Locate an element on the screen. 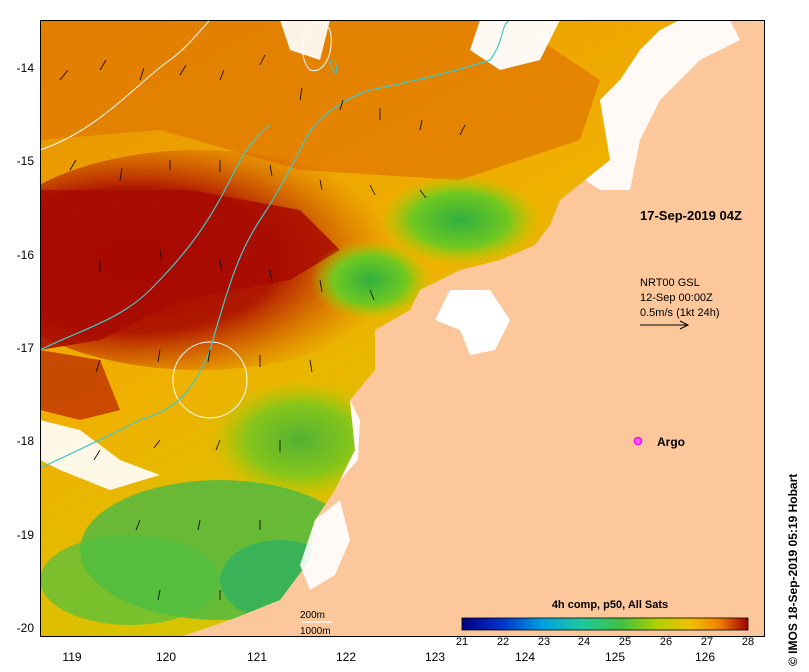  lat-label: -20 is located at coordinates (25, 628).